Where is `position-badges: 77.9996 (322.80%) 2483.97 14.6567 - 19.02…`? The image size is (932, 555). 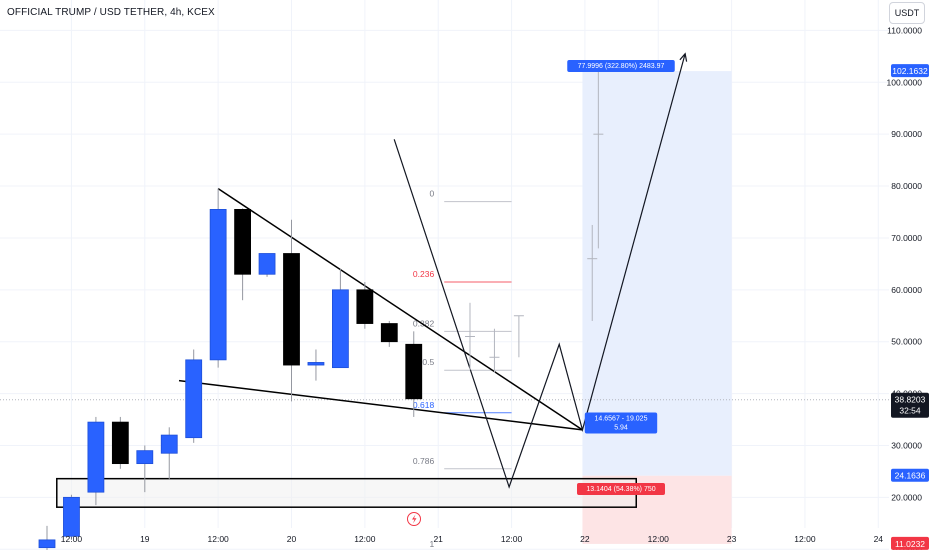 position-badges: 77.9996 (322.80%) 2483.97 14.6567 - 19.02… is located at coordinates (621, 277).